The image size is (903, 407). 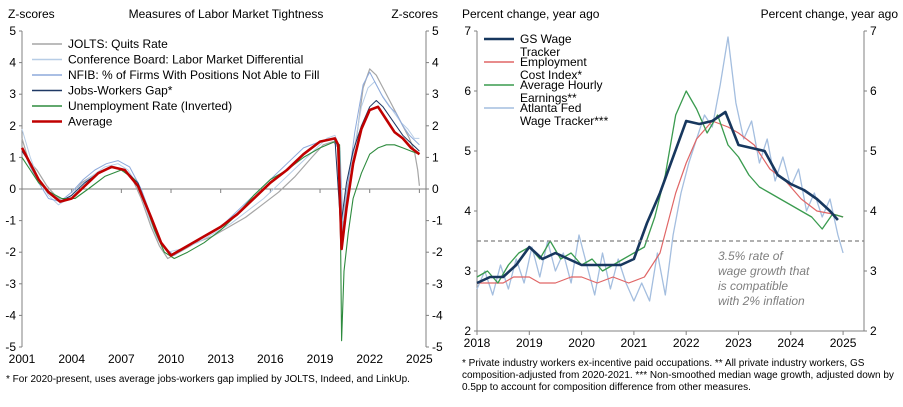 What do you see at coordinates (435, 94) in the screenshot?
I see `left-y-tick-label-right: 3` at bounding box center [435, 94].